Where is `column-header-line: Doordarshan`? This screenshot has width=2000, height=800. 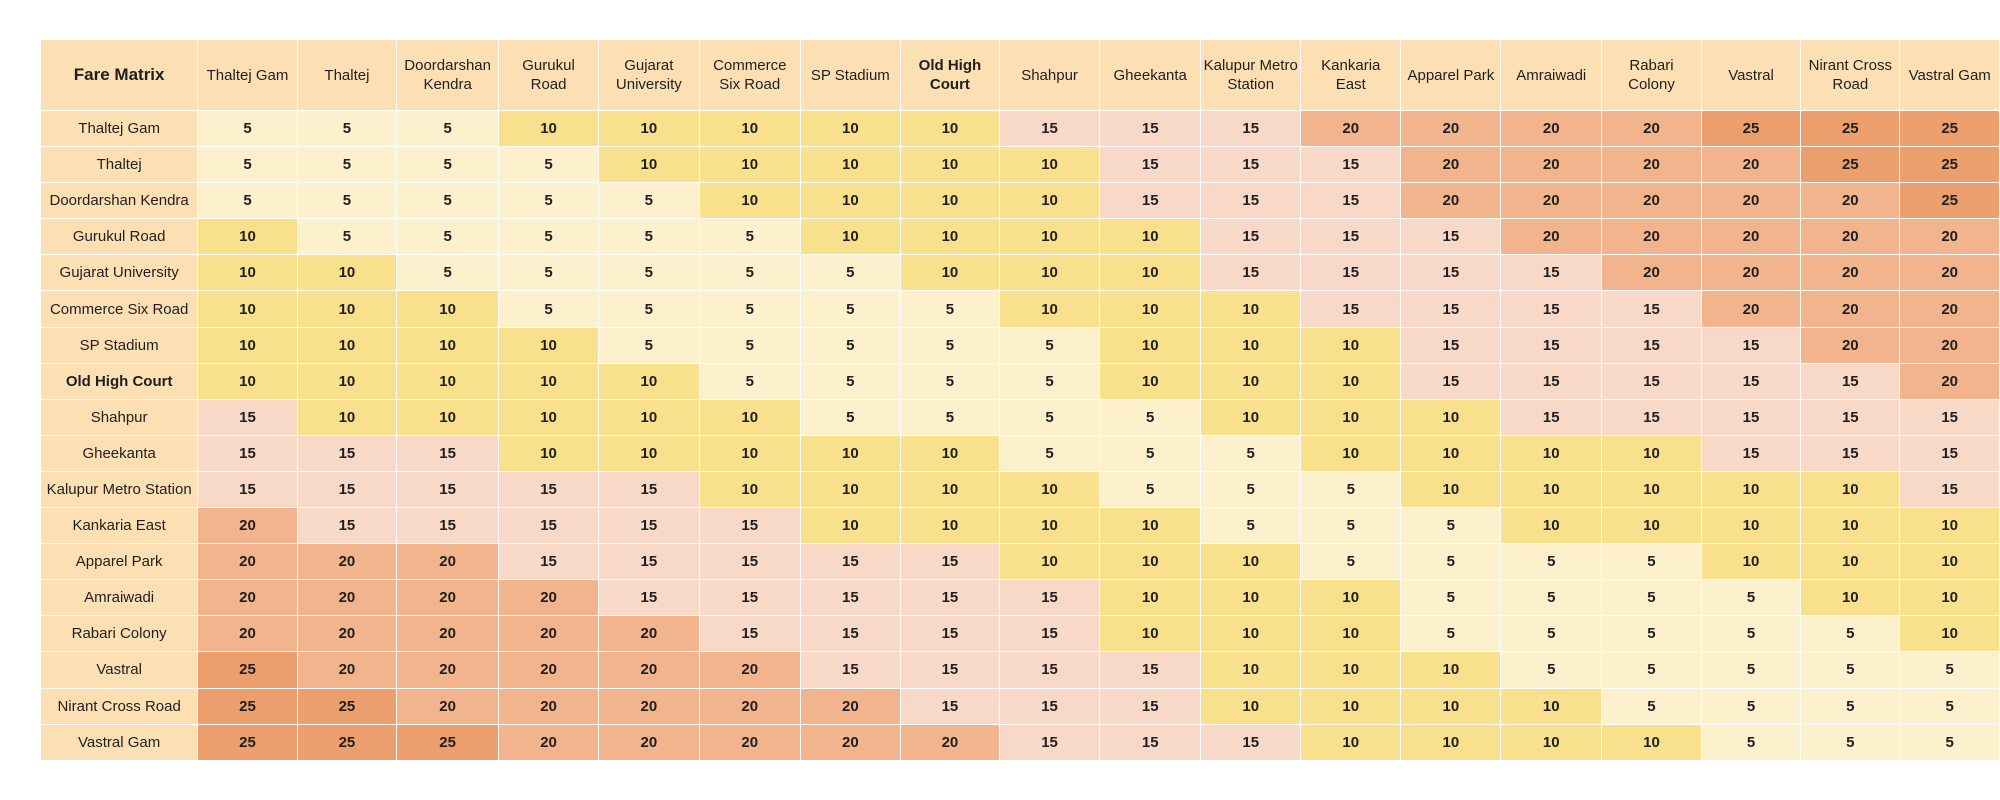
column-header-line: Doordarshan is located at coordinates (447, 65).